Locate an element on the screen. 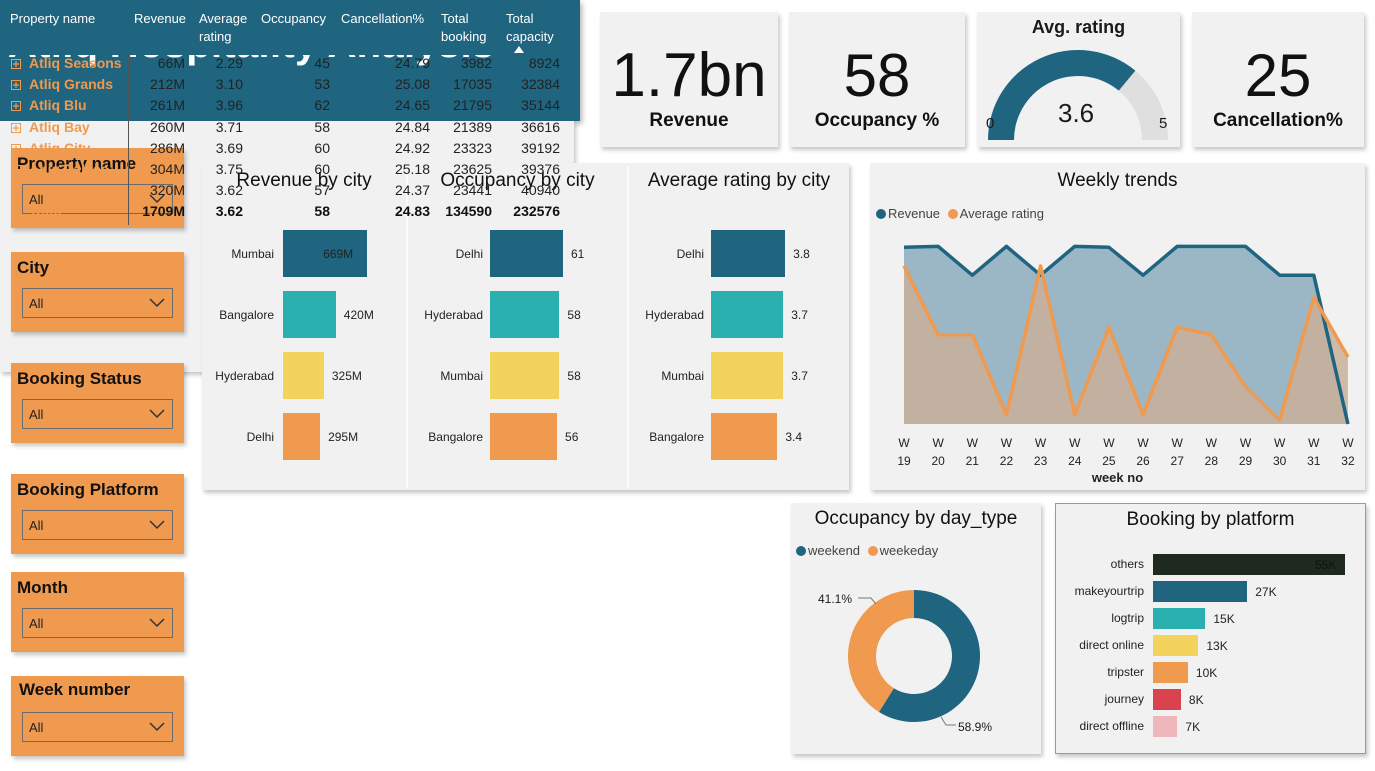  x-tick-label: 23 is located at coordinates (1041, 461).